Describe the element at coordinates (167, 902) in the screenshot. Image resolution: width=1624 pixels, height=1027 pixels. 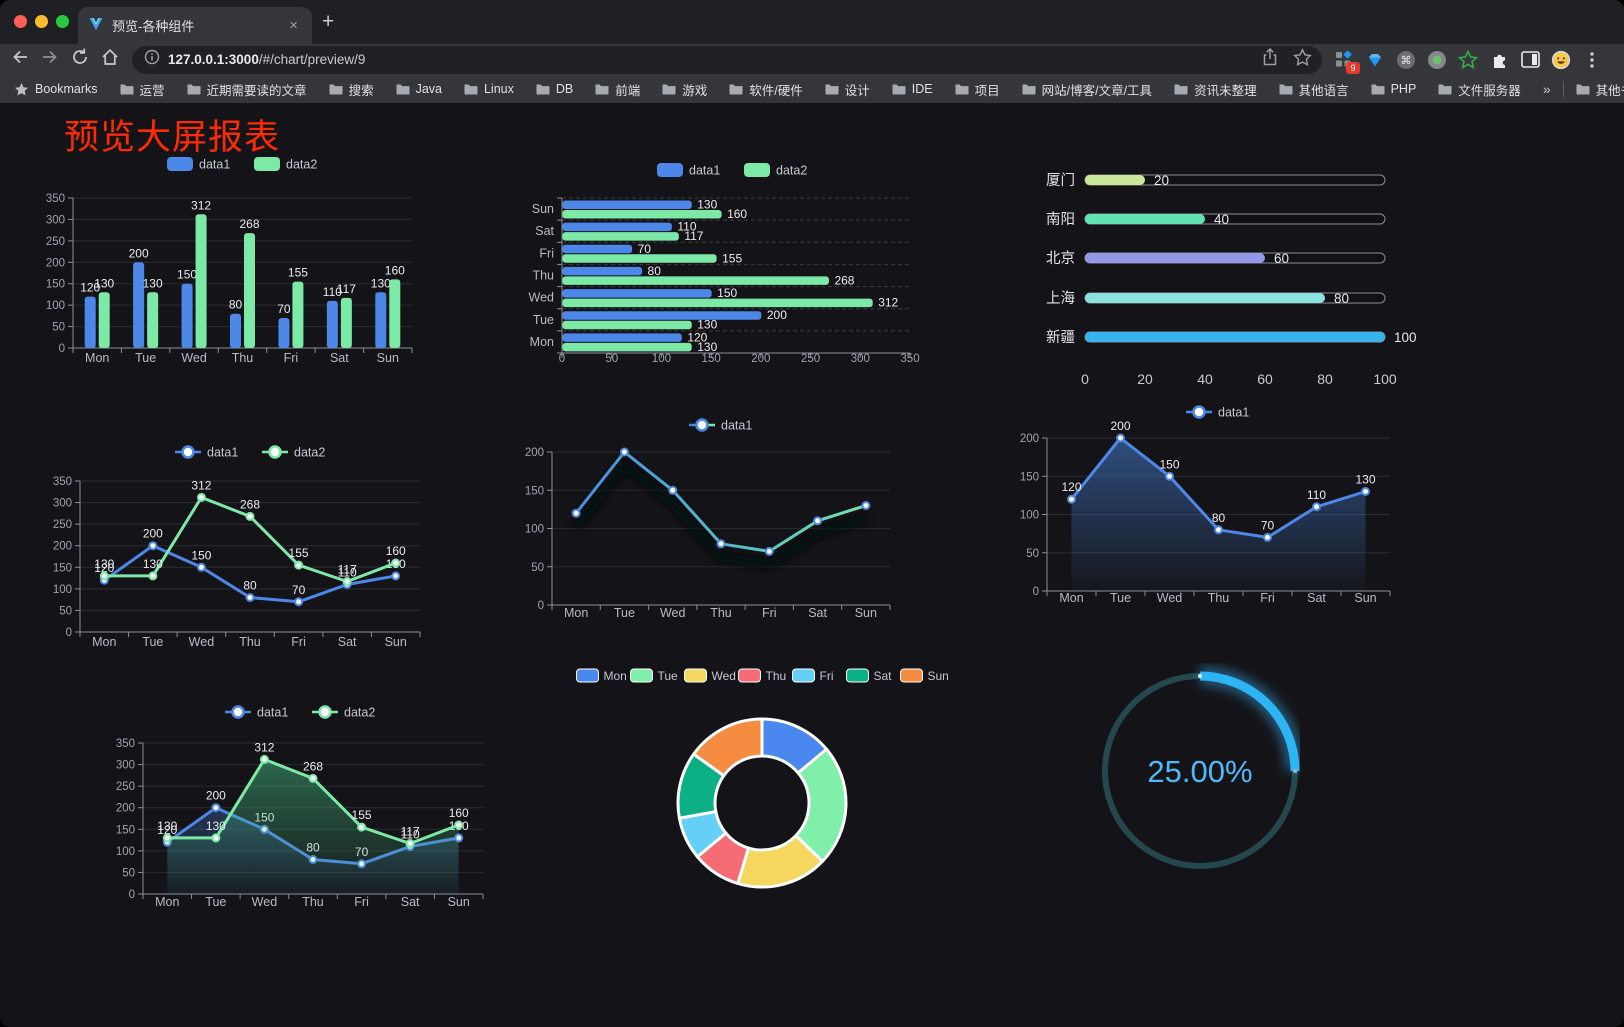
I see `svg-text: Mon` at that location.